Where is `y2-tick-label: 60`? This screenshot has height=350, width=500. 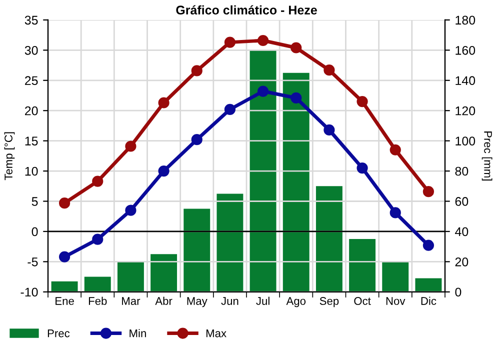
y2-tick-label: 60 is located at coordinates (461, 201).